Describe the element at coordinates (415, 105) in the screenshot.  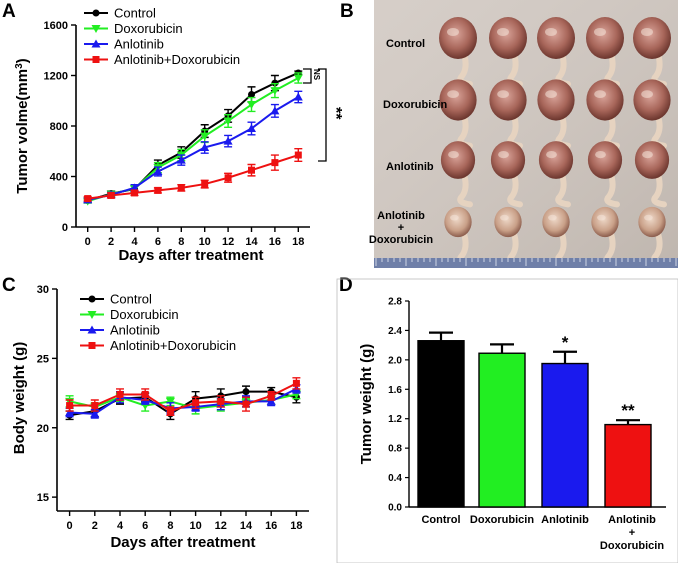
I see `row-label-doxorubicin: Doxorubicin` at that location.